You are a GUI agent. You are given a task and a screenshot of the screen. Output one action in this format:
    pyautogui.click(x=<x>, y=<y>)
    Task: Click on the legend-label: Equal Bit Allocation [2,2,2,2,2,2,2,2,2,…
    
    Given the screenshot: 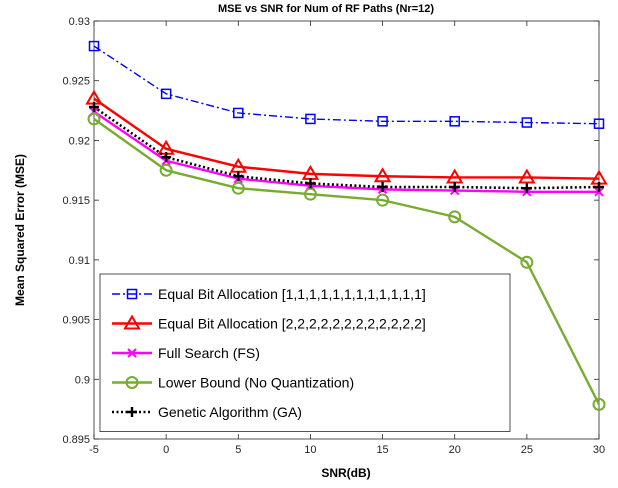 What is the action you would take?
    pyautogui.click(x=292, y=324)
    